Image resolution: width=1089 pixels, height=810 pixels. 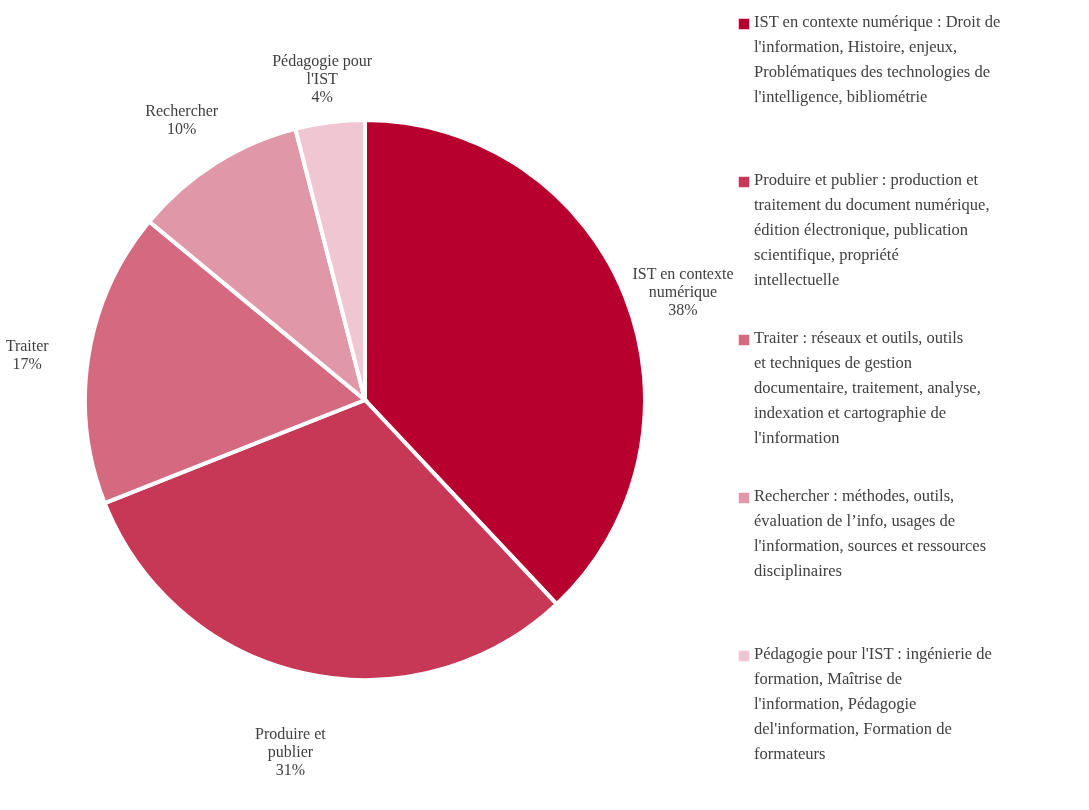 I want to click on legend-label: IST en contexte numérique : Droit de l'information, Histoire, enjeux, Problématiques des technologies de l'intelligence, bibliométrie, so click(x=877, y=59).